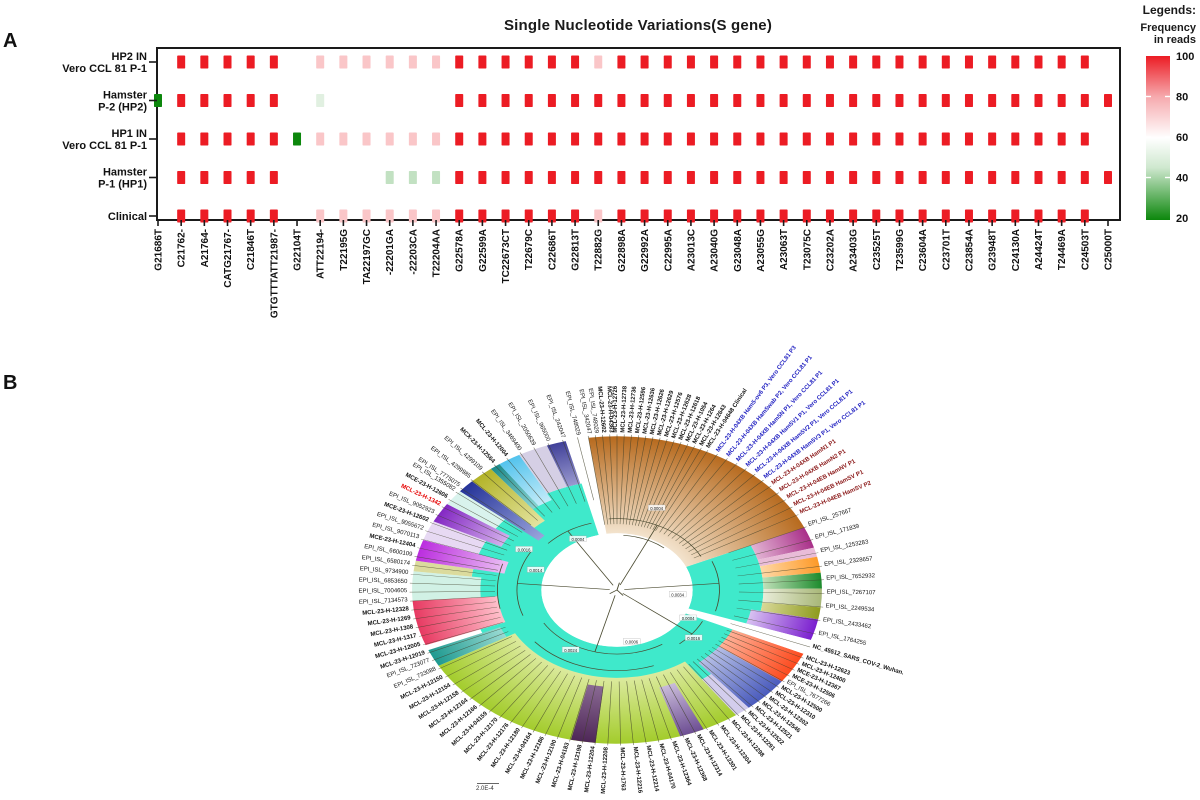 This screenshot has width=1200, height=800. What do you see at coordinates (1039, 249) in the screenshot?
I see `column-label: A24424T` at bounding box center [1039, 249].